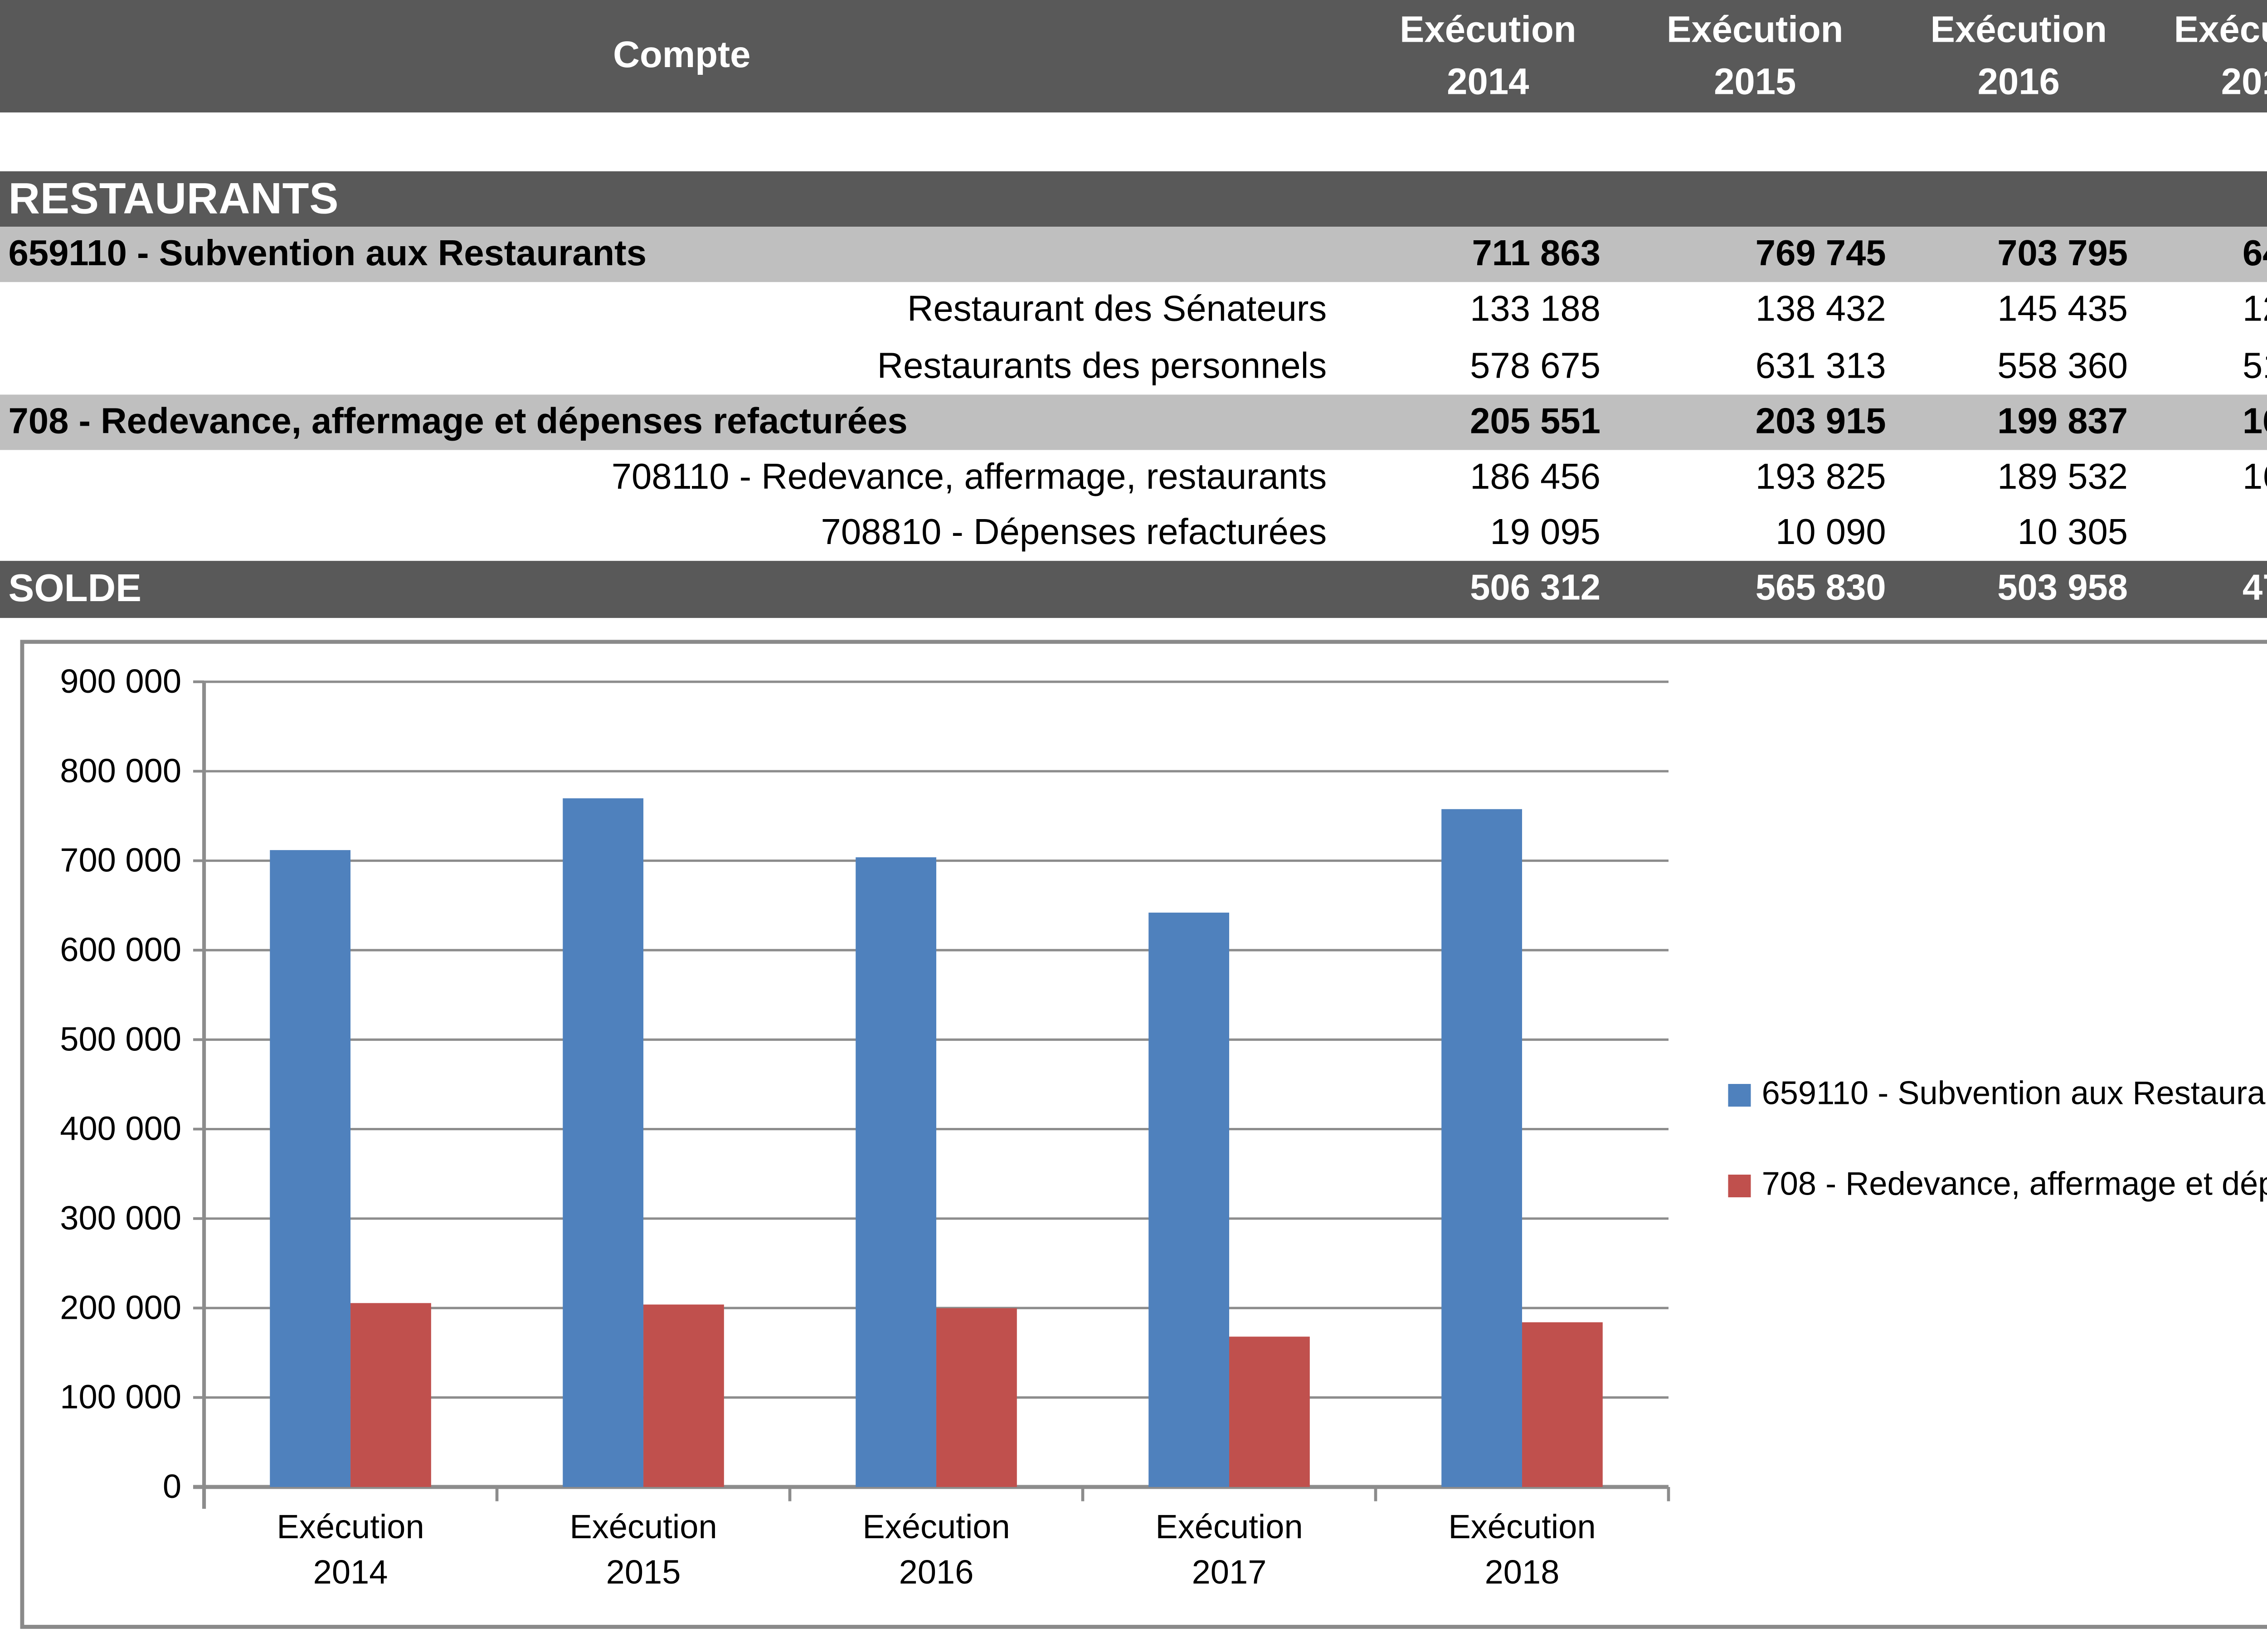 The width and height of the screenshot is (2267, 1652). What do you see at coordinates (2255, 365) in the screenshot?
I see `cell-2017: 517 585` at bounding box center [2255, 365].